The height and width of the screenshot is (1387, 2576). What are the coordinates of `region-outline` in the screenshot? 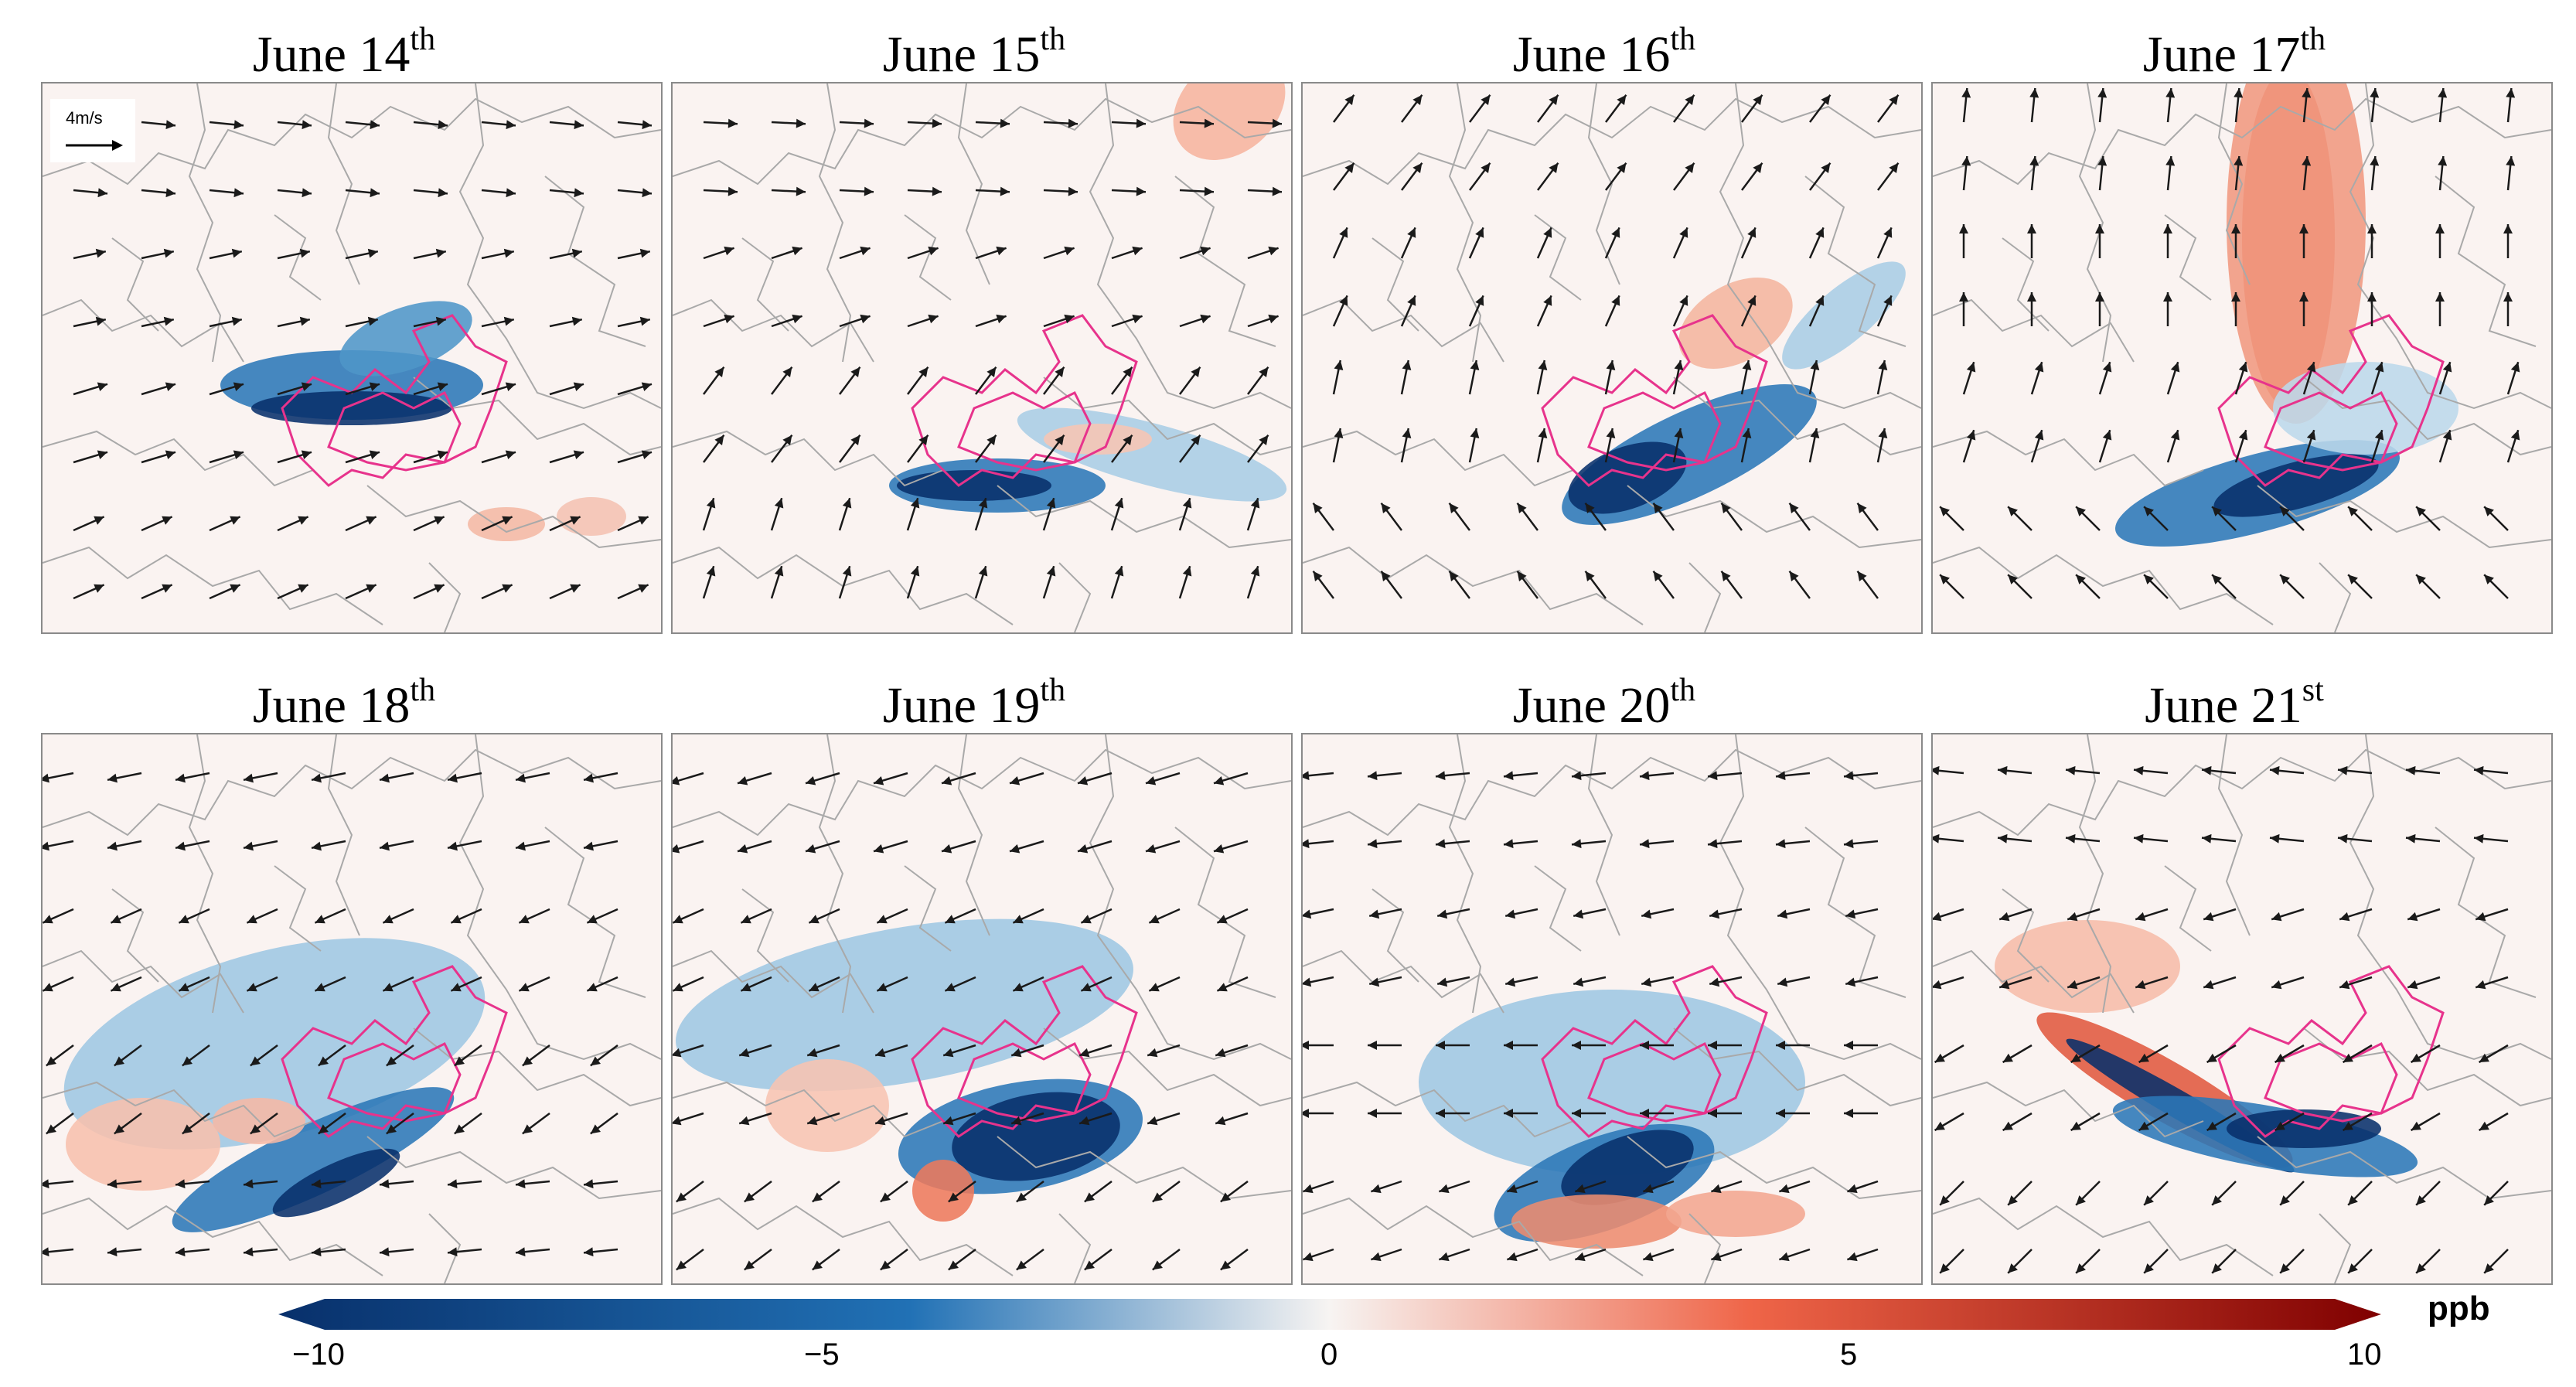 It's located at (1654, 1082).